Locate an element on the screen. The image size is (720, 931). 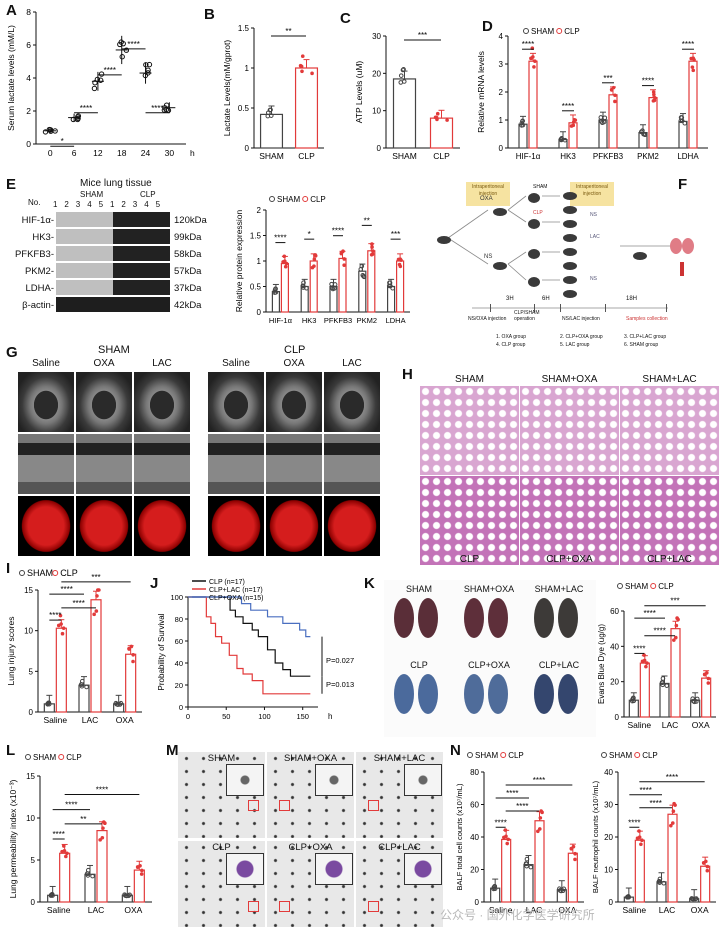
category-label: PFKFB3 is located at coordinates (338, 320).